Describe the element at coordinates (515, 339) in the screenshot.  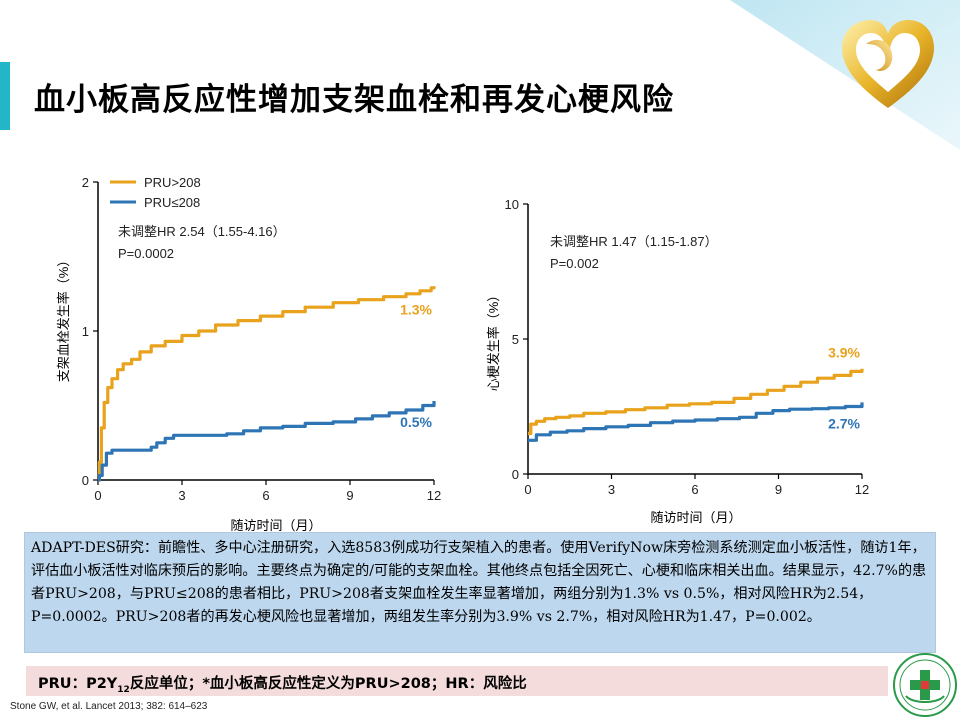
I see `y-tick-label: 5` at that location.